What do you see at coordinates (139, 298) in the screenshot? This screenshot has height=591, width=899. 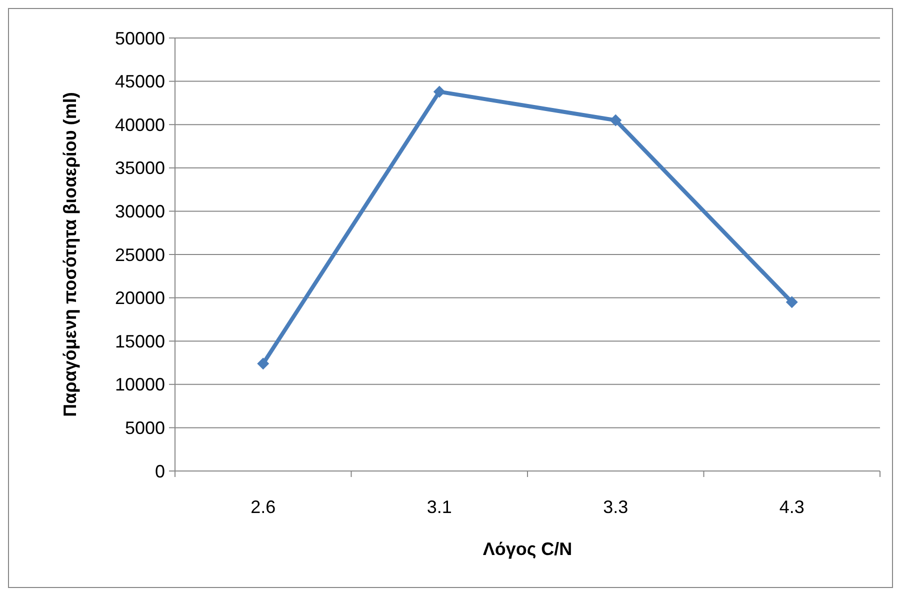 I see `y-tick-label: 20000` at bounding box center [139, 298].